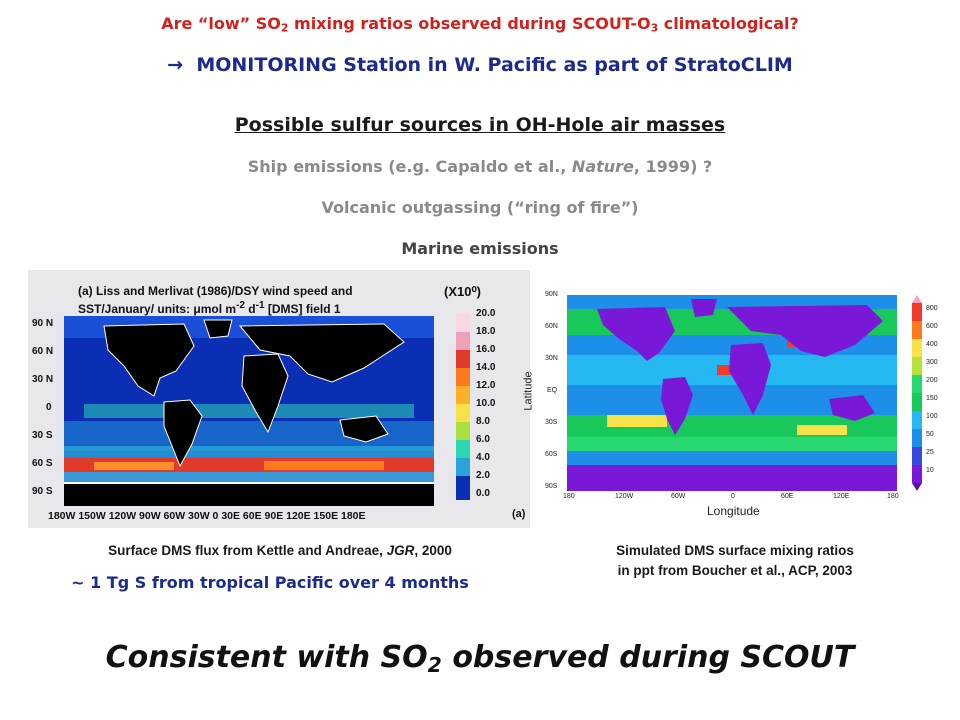  Describe the element at coordinates (483, 421) in the screenshot. I see `colorbar-tick: 8.0` at that location.